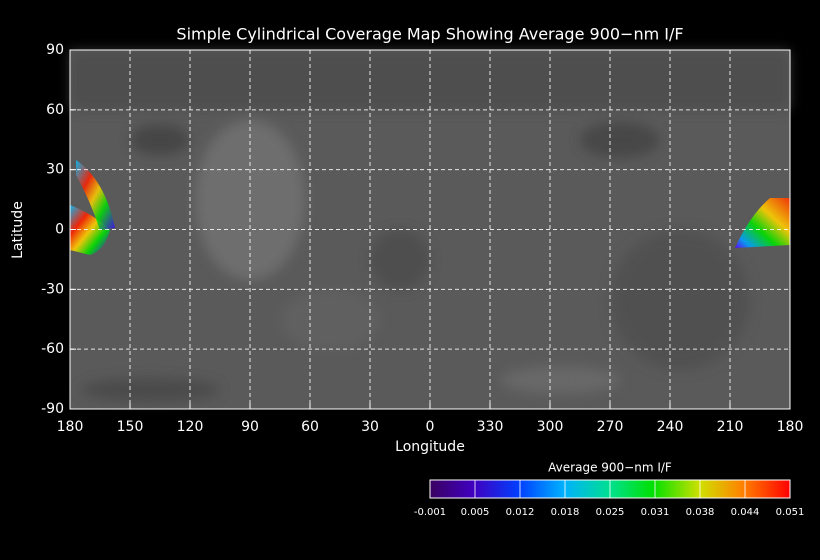 The width and height of the screenshot is (820, 560). What do you see at coordinates (790, 512) in the screenshot?
I see `colorbar-tick-label: 0.051` at bounding box center [790, 512].